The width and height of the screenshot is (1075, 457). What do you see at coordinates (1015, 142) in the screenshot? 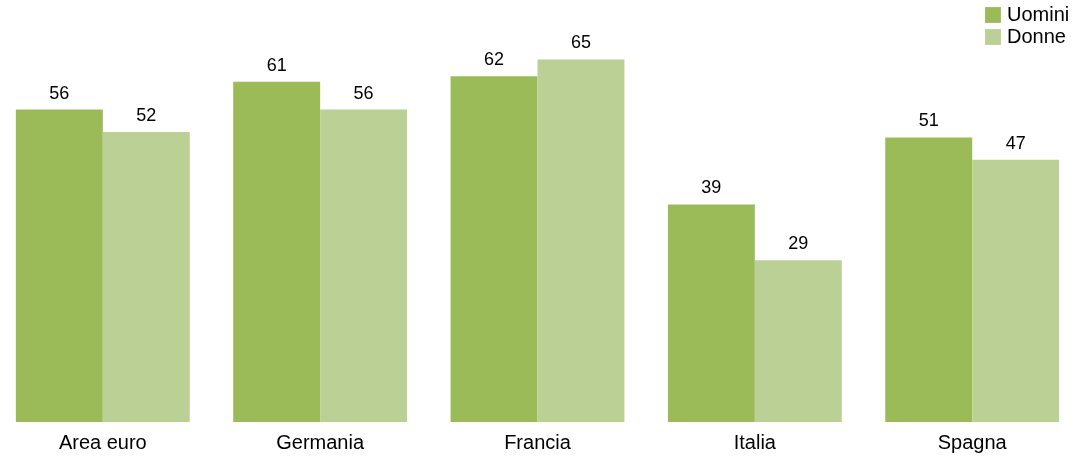
I see `data-label: 47` at bounding box center [1015, 142].